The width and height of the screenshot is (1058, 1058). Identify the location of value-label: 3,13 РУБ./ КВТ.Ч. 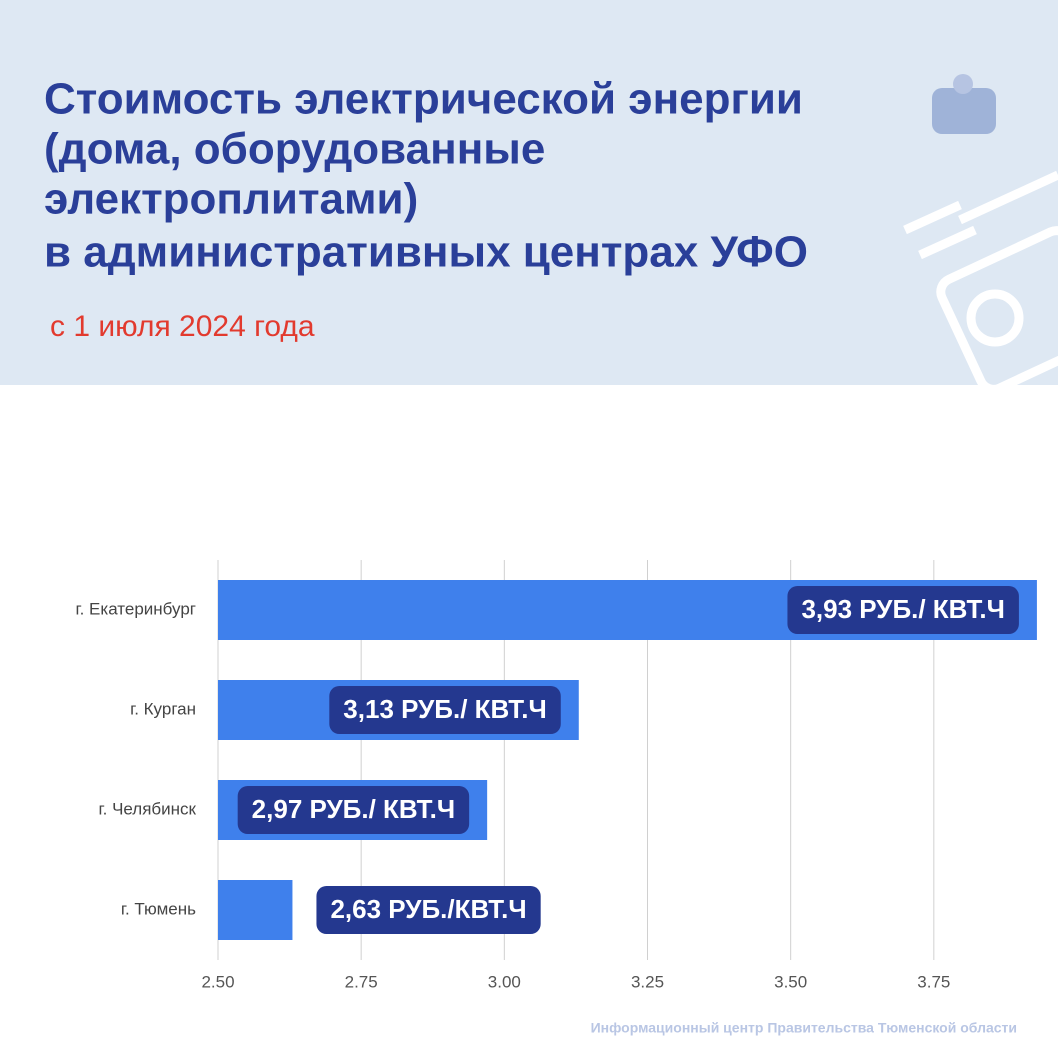
(444, 709).